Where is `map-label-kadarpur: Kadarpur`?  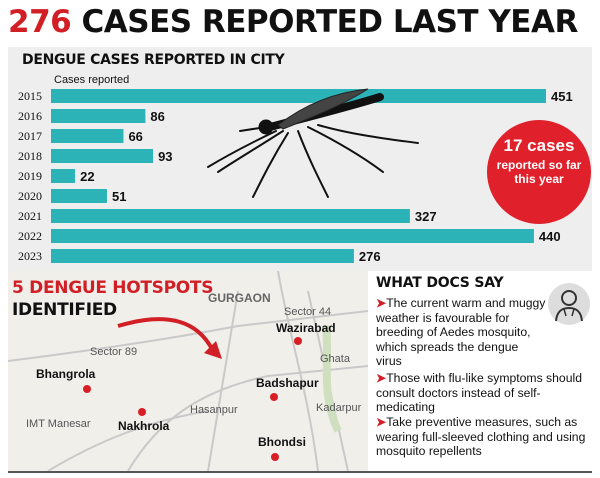 map-label-kadarpur: Kadarpur is located at coordinates (339, 408).